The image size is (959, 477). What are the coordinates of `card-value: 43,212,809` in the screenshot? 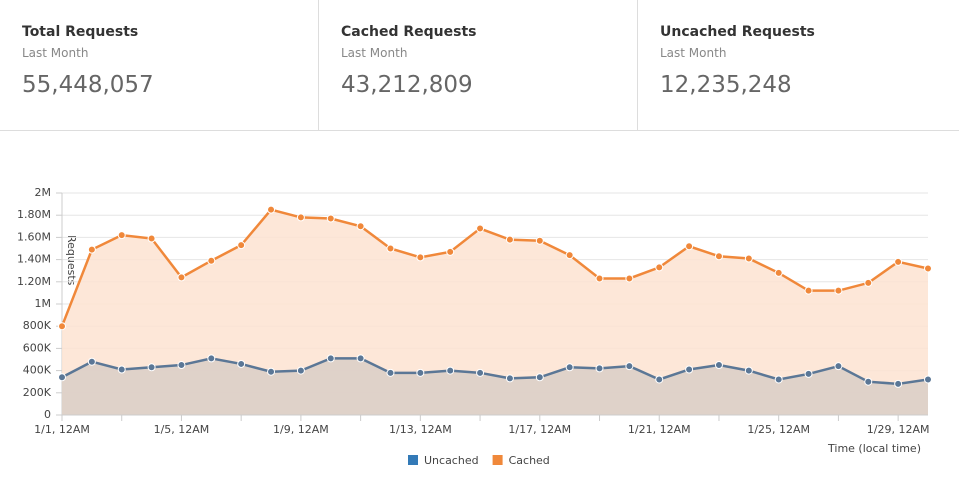 It's located at (407, 85).